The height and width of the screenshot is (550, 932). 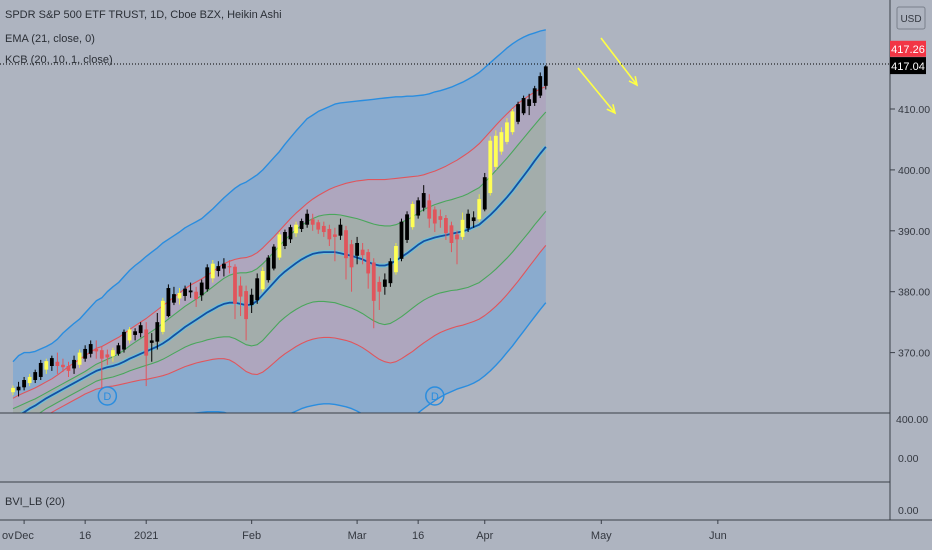 What do you see at coordinates (910, 232) in the screenshot?
I see `price-axis: 410.00 400.00 390.00 380.00 370.00` at bounding box center [910, 232].